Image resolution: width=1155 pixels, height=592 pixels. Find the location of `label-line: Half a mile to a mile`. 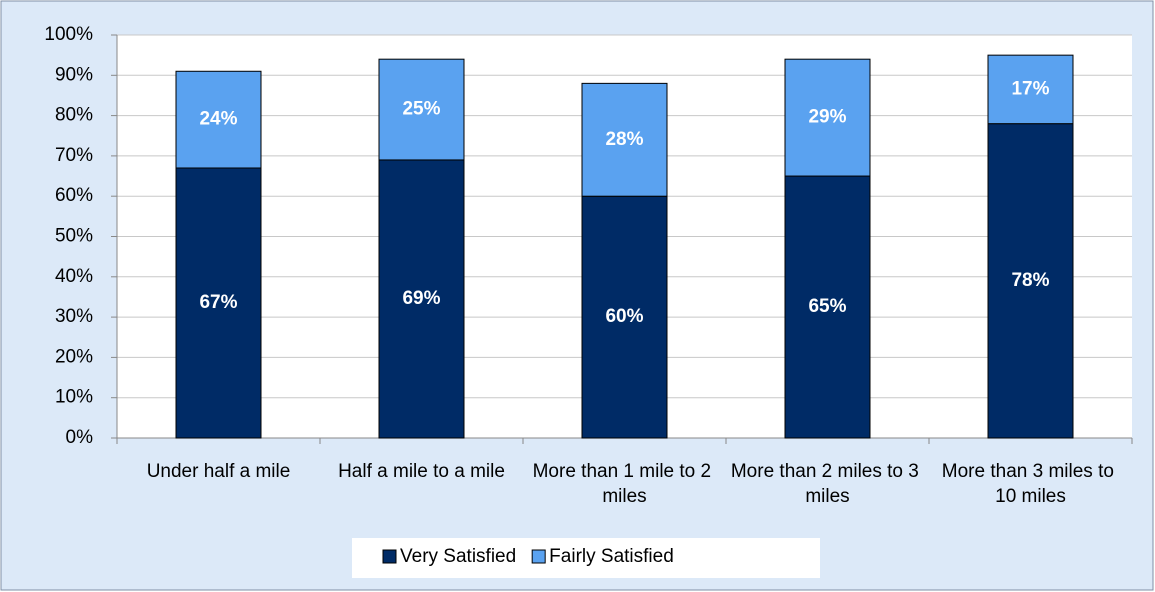

label-line: Half a mile to a mile is located at coordinates (421, 471).